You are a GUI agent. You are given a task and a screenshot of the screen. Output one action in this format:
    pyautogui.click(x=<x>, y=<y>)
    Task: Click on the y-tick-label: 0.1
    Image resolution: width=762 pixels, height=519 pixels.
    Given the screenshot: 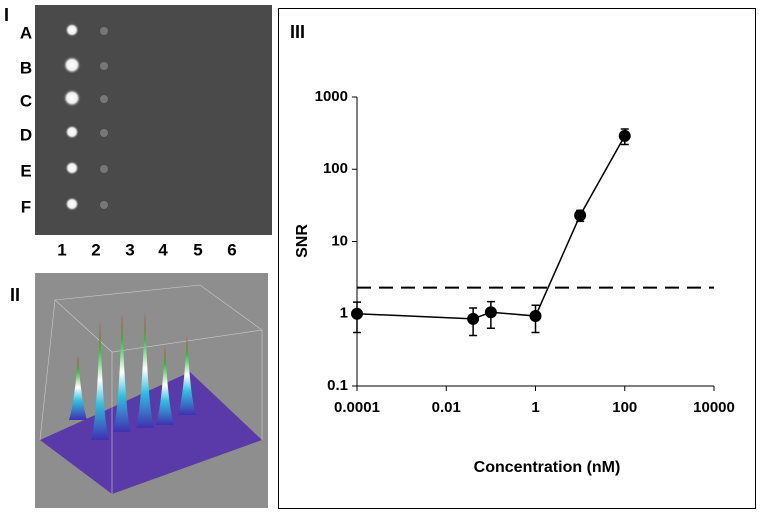 What is the action you would take?
    pyautogui.click(x=337, y=385)
    